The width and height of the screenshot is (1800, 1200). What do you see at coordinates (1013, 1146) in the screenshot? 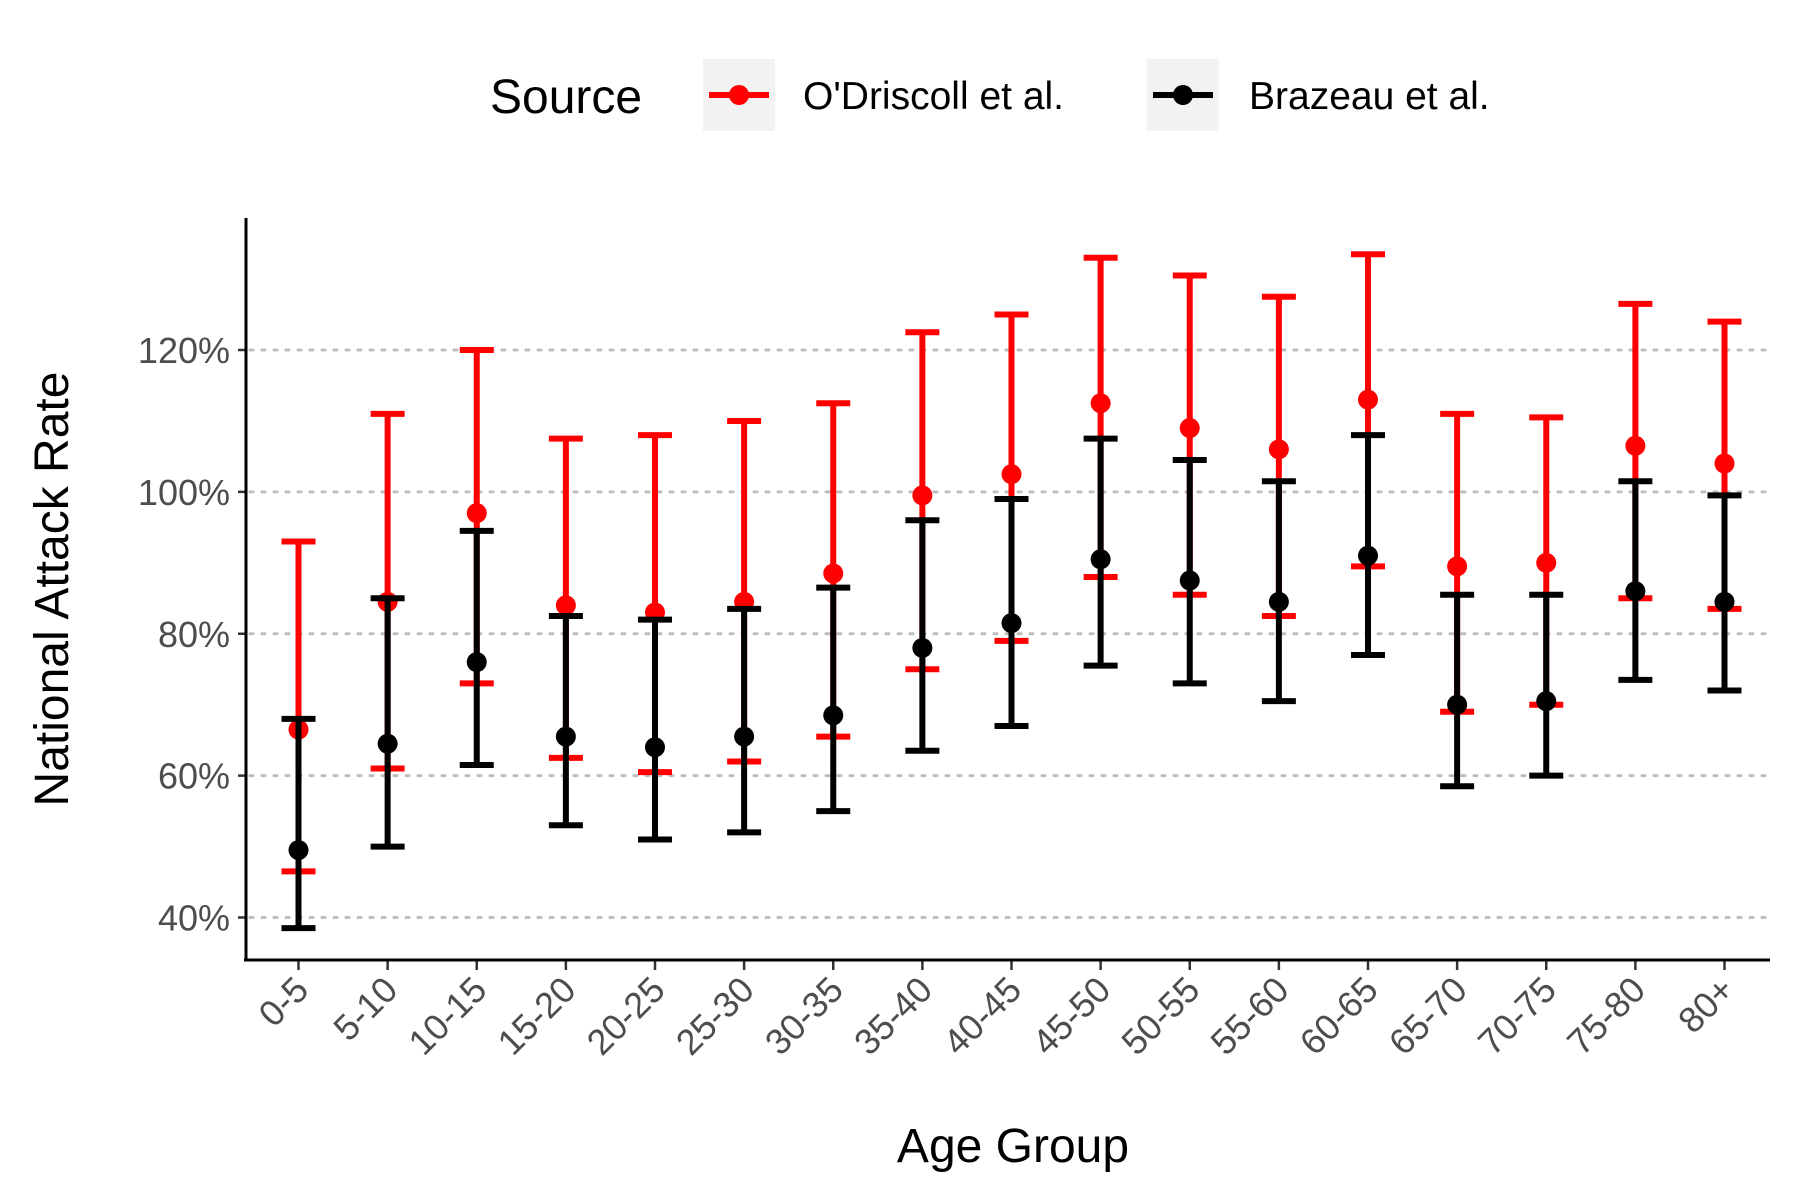
I see `x-axis-title: Age Group` at bounding box center [1013, 1146].